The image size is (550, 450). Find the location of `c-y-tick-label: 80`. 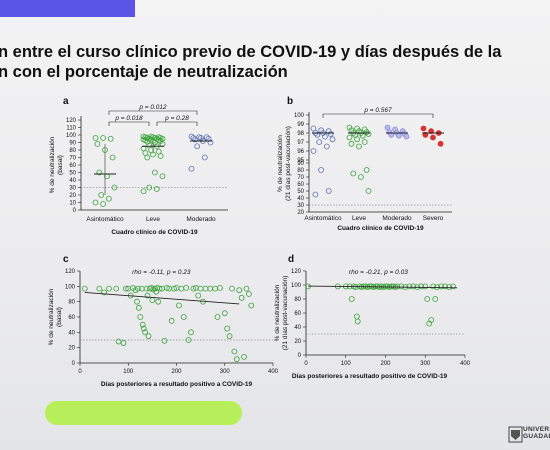

c-y-tick-label: 80 is located at coordinates (71, 303).